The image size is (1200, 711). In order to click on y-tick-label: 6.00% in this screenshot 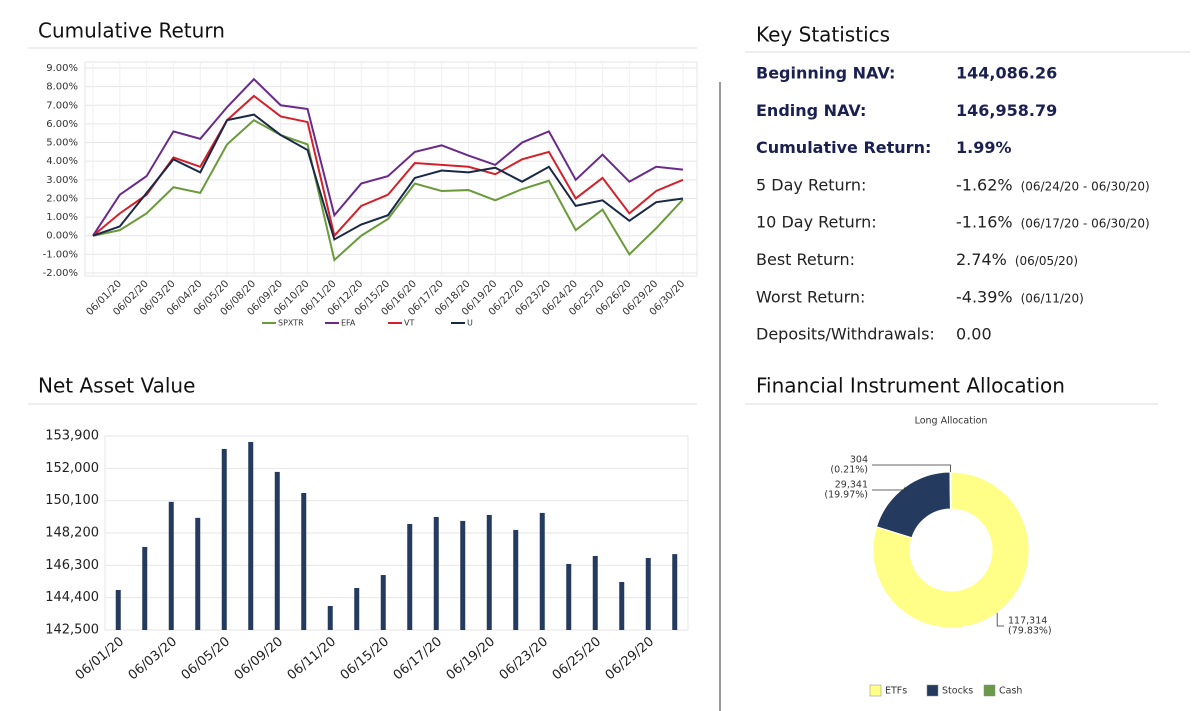, I will do `click(62, 124)`.